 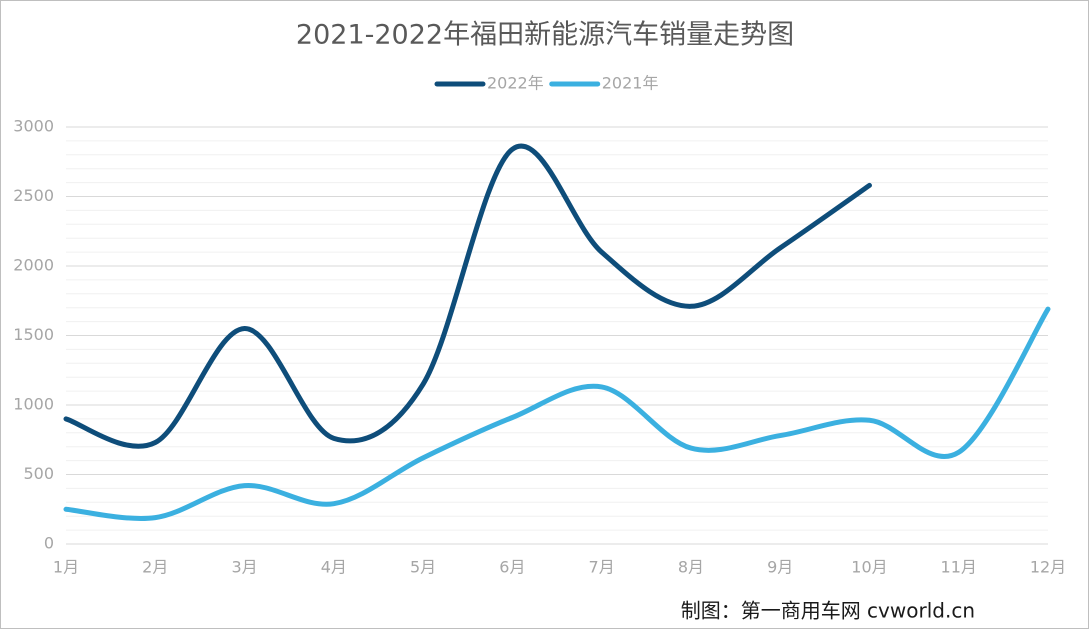 What do you see at coordinates (545, 35) in the screenshot?
I see `chart-title: 2021-2022年福田新能源汽车销量走势图` at bounding box center [545, 35].